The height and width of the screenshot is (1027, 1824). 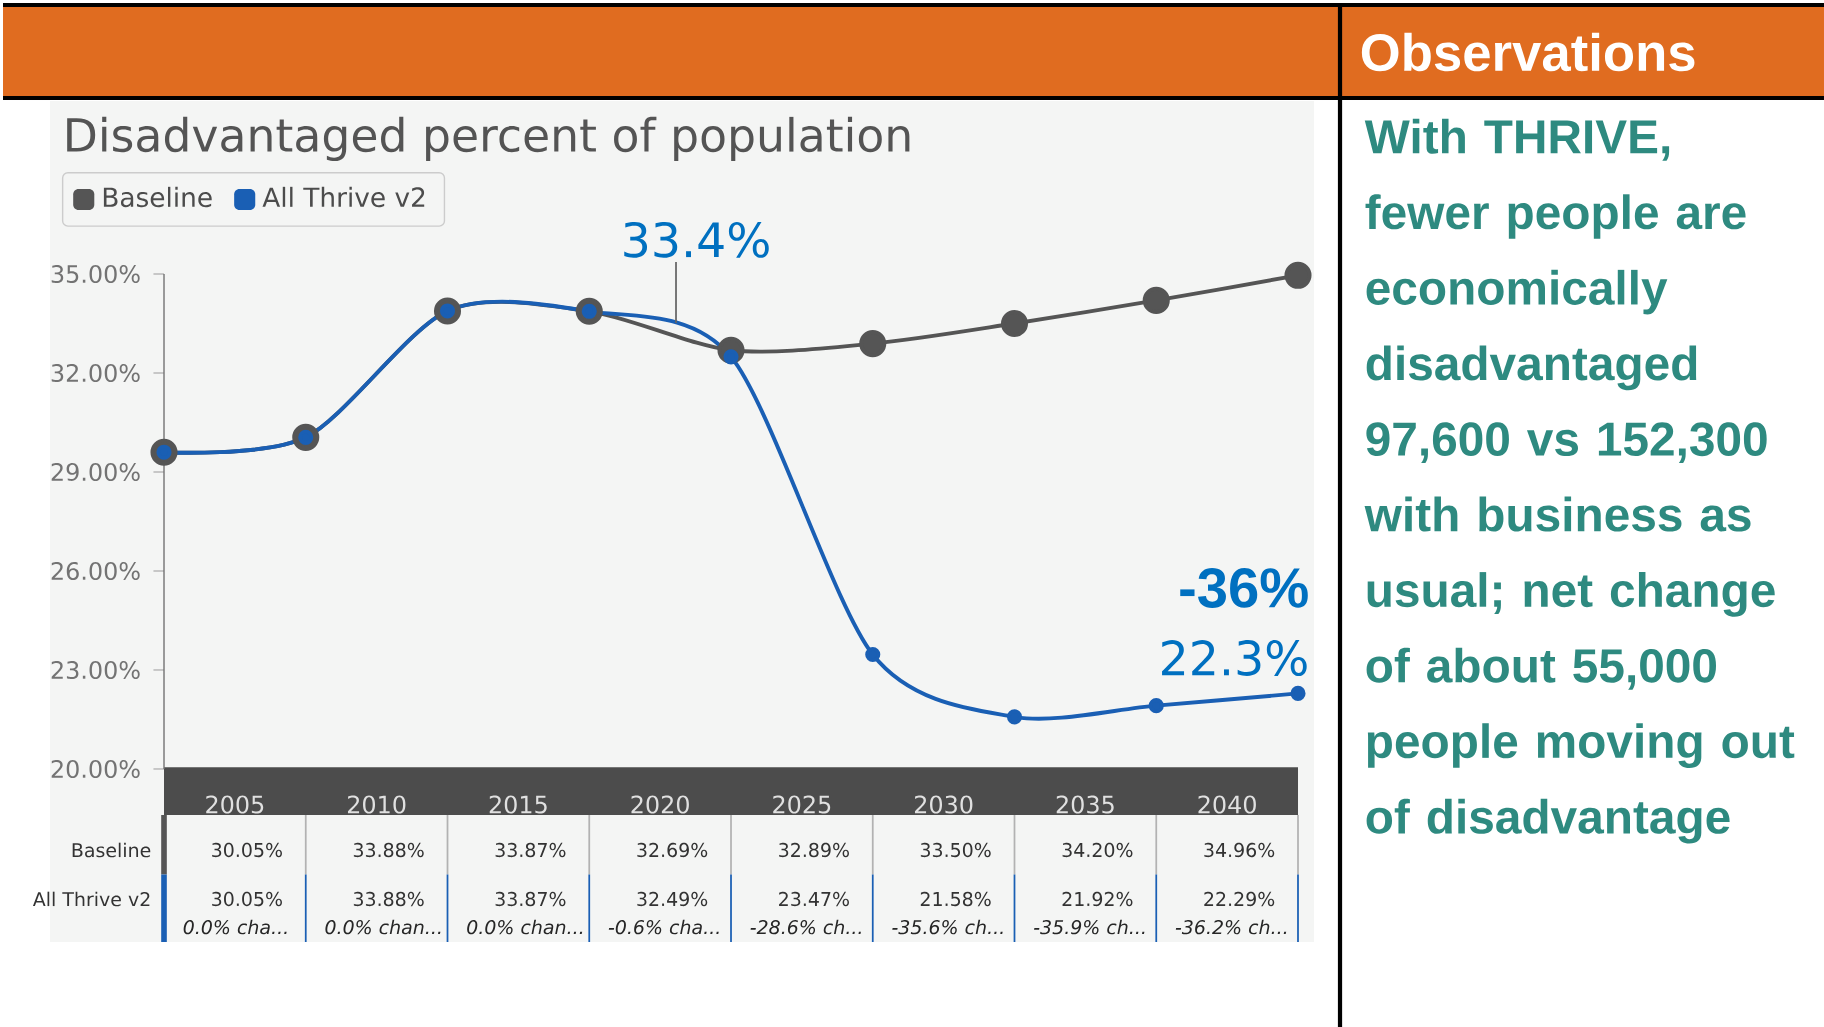 What do you see at coordinates (814, 899) in the screenshot?
I see `text: 23.47%` at bounding box center [814, 899].